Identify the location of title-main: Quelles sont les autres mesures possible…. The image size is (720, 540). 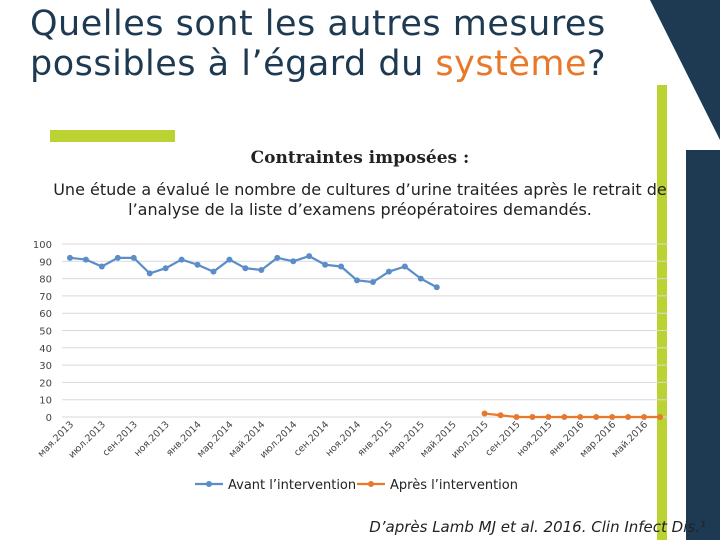
(318, 44).